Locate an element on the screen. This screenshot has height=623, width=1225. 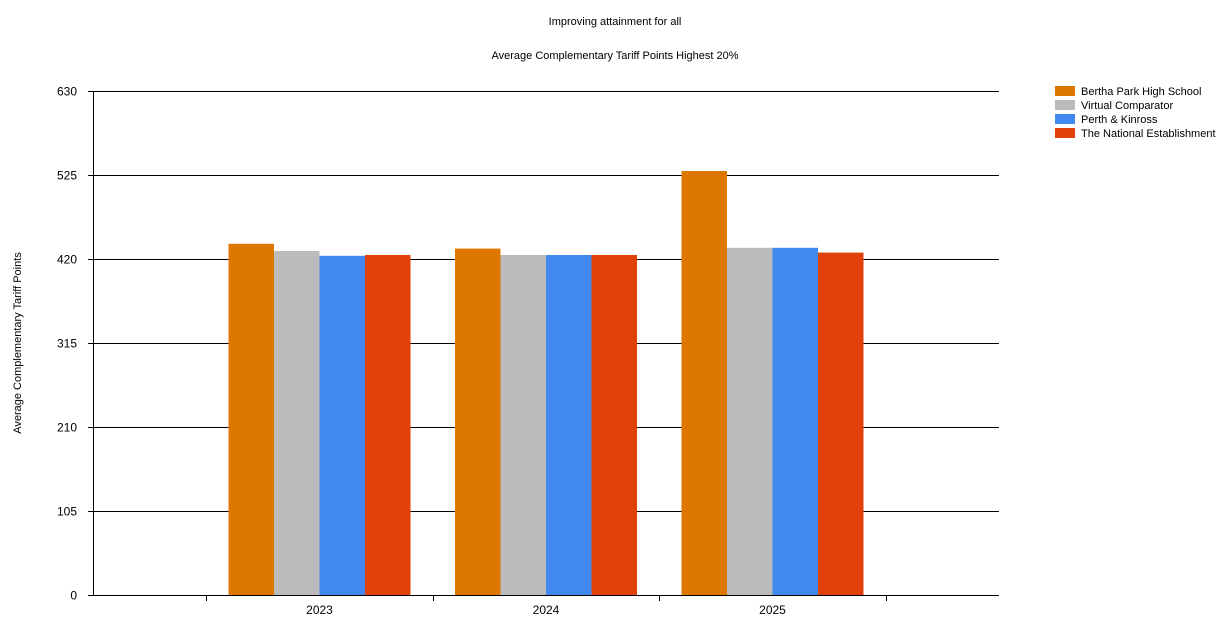
y-tick-label: 0 is located at coordinates (73, 596).